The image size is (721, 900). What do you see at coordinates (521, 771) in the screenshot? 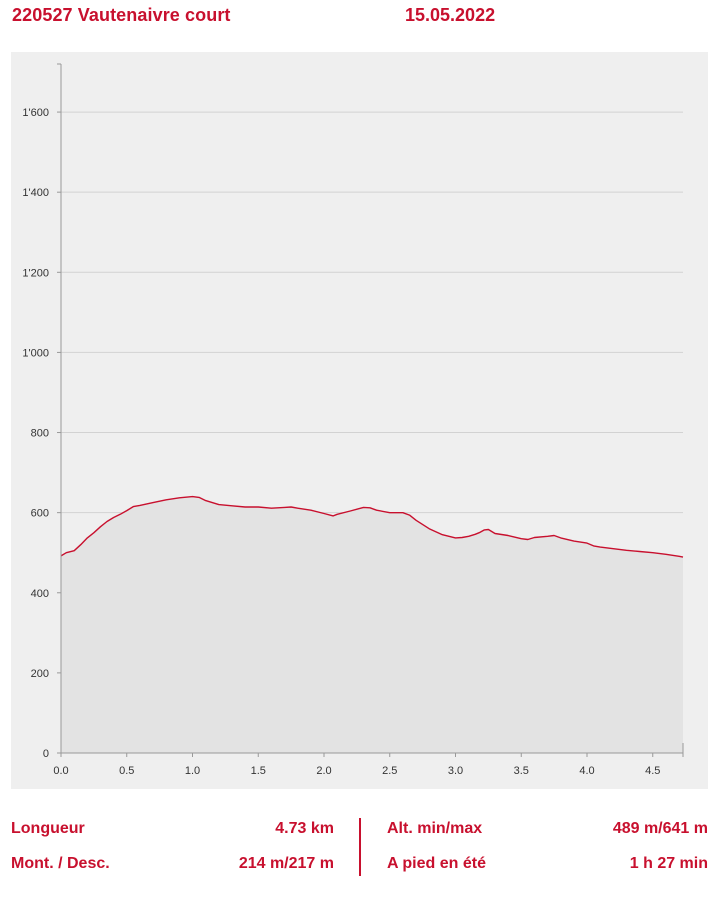
I see `x-tick-label: 3.5` at bounding box center [521, 771].